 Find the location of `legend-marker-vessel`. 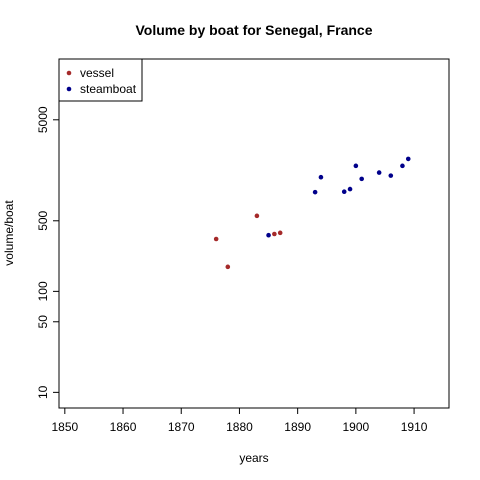

legend-marker-vessel is located at coordinates (69, 73).